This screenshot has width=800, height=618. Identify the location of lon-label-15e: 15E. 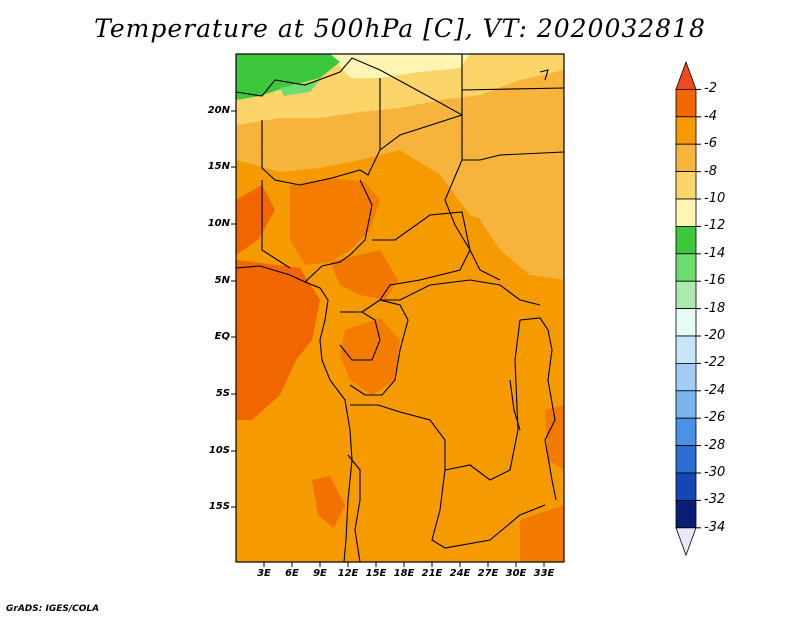
(376, 573).